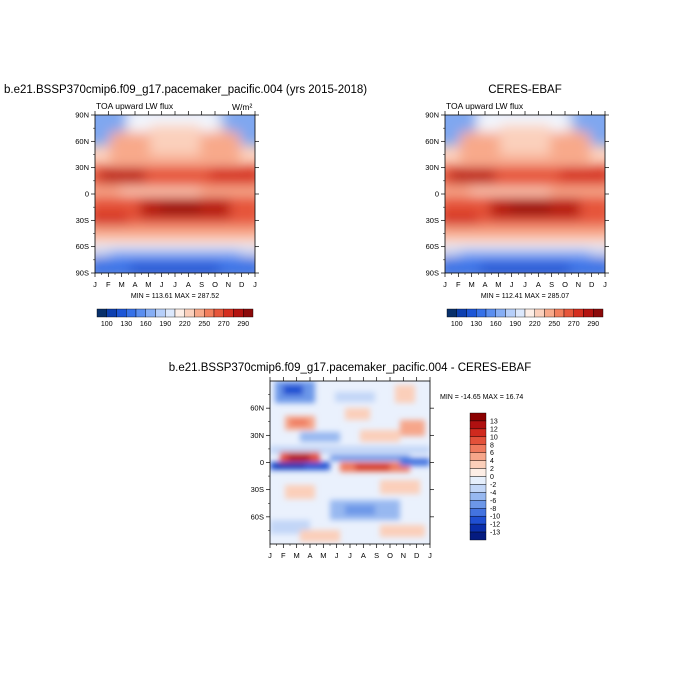  I want to click on panel2-title: CERES-EBAF, so click(525, 90).